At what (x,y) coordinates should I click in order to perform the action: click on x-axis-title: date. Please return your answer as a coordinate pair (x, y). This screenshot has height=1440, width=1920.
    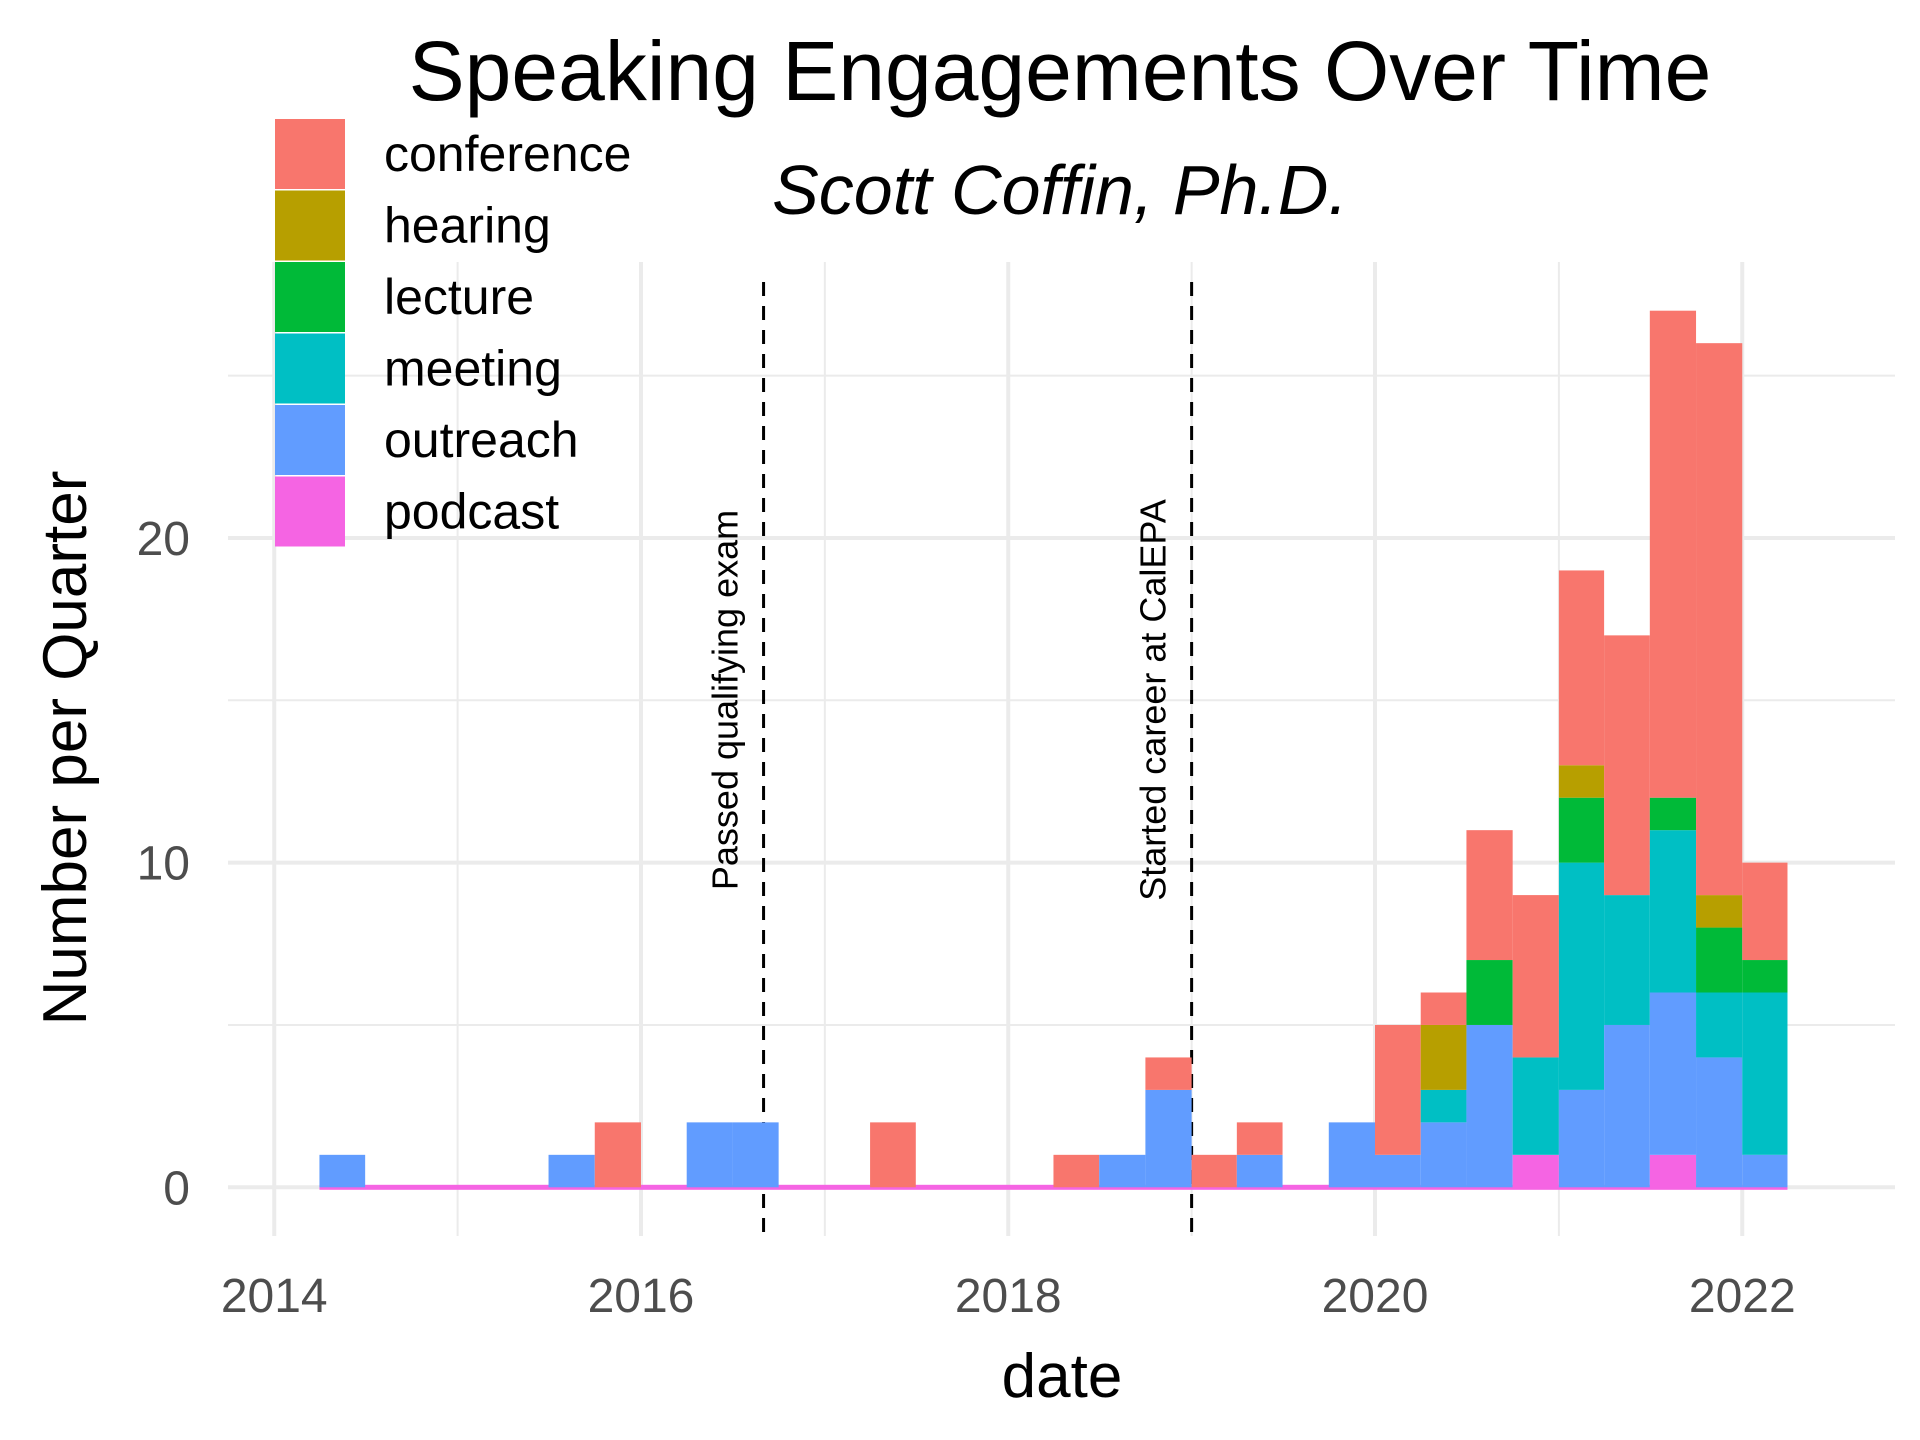
    Looking at the image, I should click on (1062, 1376).